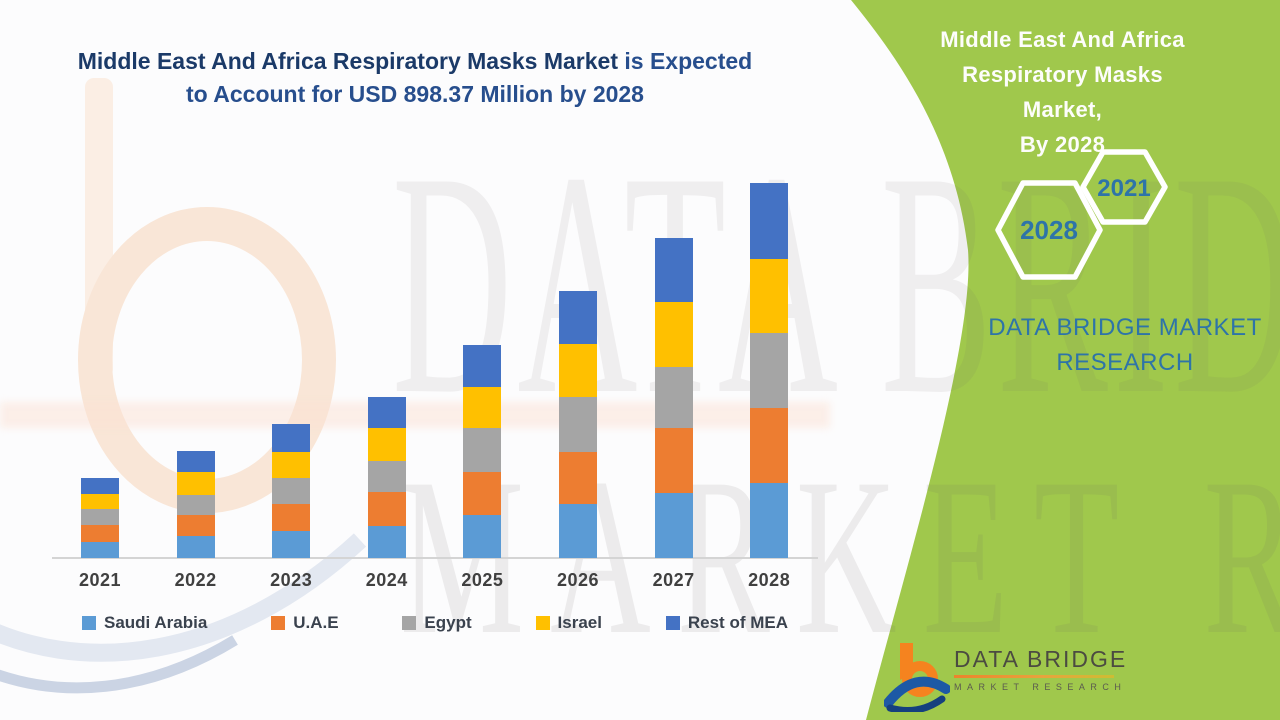 Image resolution: width=1280 pixels, height=720 pixels. I want to click on chart-legend: Saudi Arabia U.A.E Egypt Israel Rest of MEA, so click(435, 623).